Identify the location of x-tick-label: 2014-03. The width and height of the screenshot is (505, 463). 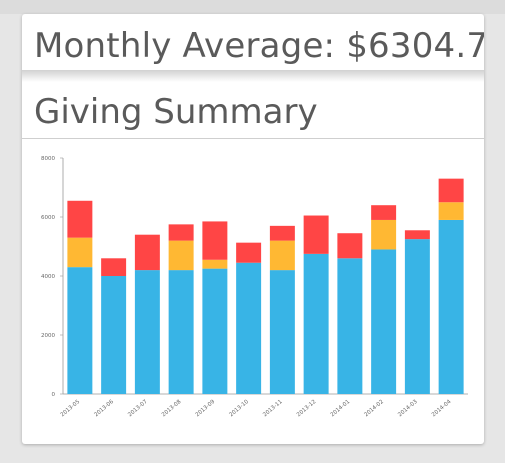
(408, 409).